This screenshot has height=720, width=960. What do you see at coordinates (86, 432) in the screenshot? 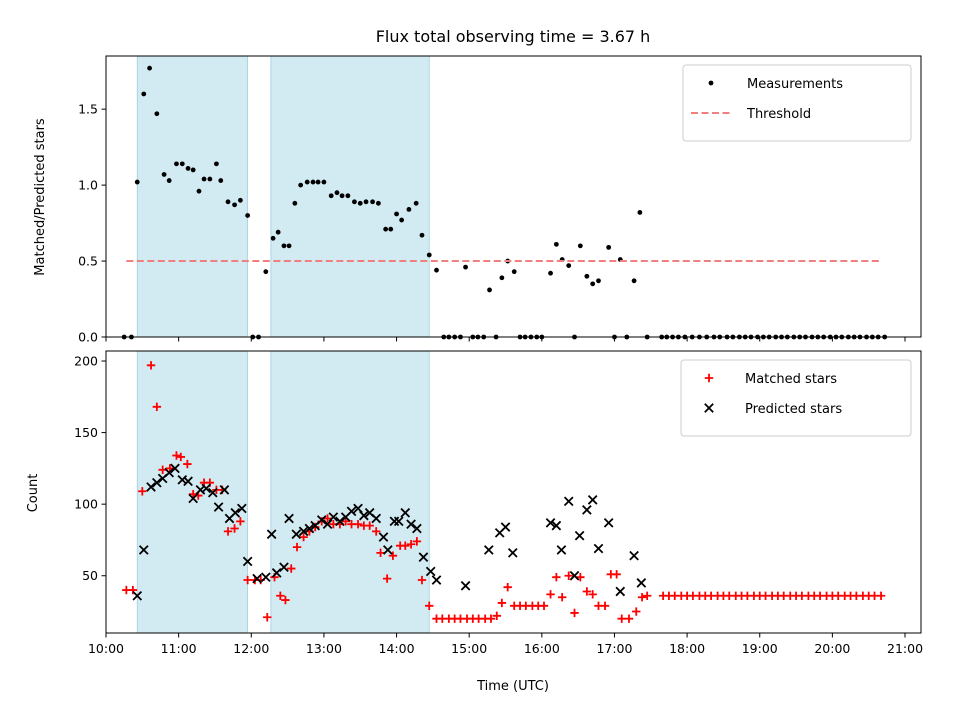
I see `y-tick-label: 150` at bounding box center [86, 432].